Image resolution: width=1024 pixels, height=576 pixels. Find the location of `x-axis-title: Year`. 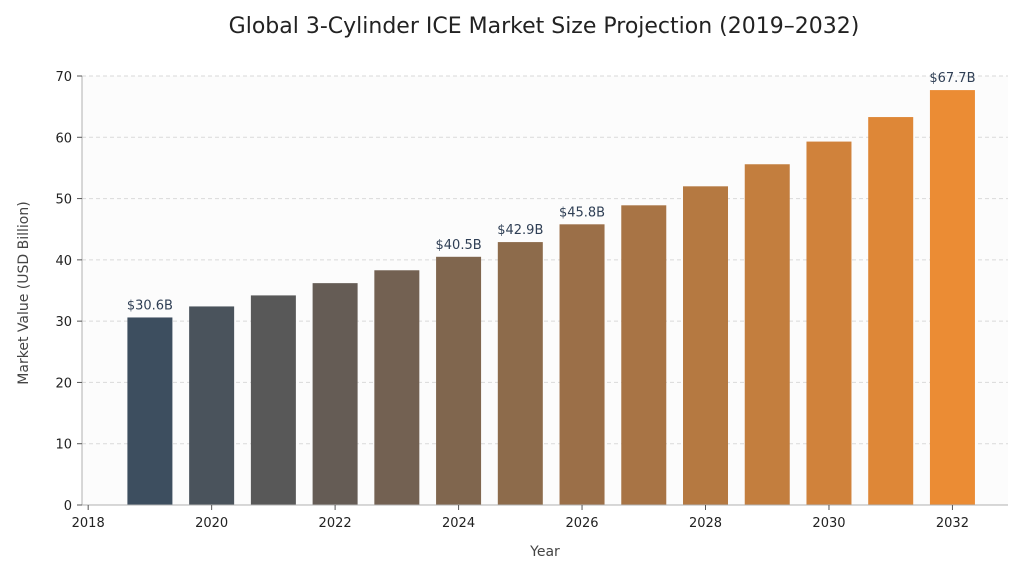

x-axis-title: Year is located at coordinates (544, 552).